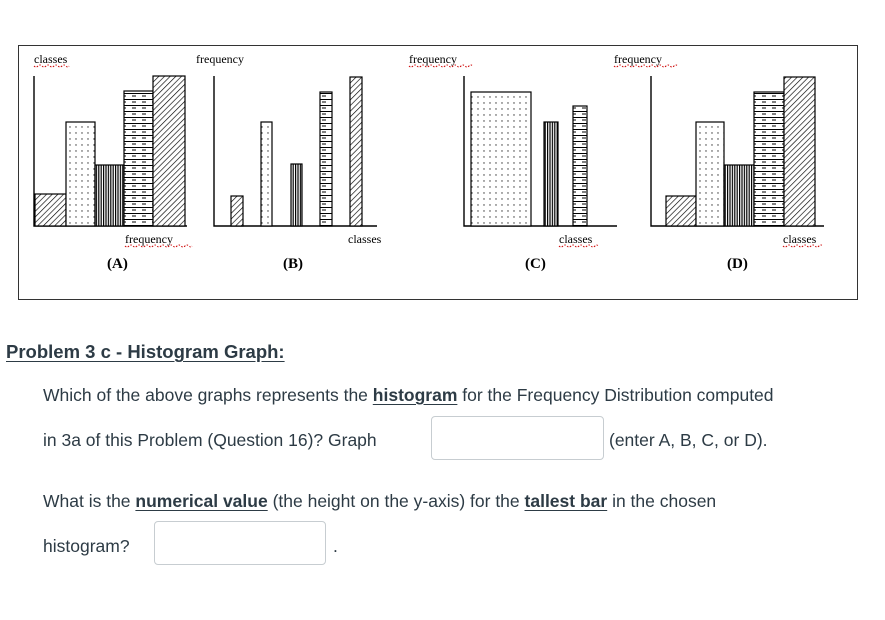 Image resolution: width=885 pixels, height=620 pixels. I want to click on graph-c-label: (C), so click(535, 264).